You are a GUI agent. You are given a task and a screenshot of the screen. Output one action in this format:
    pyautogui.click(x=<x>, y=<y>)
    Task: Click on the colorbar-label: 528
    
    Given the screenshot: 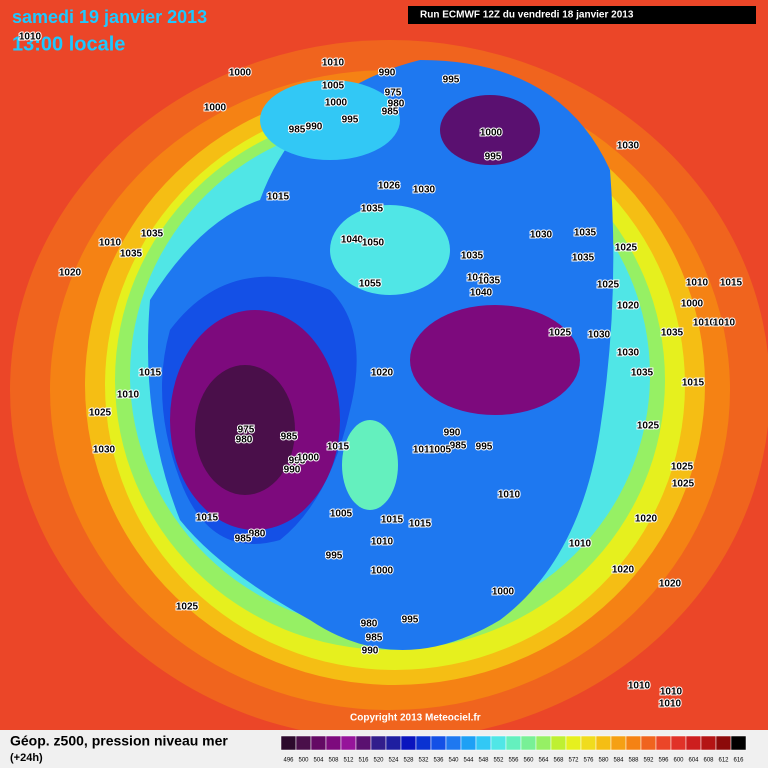 What is the action you would take?
    pyautogui.click(x=408, y=761)
    